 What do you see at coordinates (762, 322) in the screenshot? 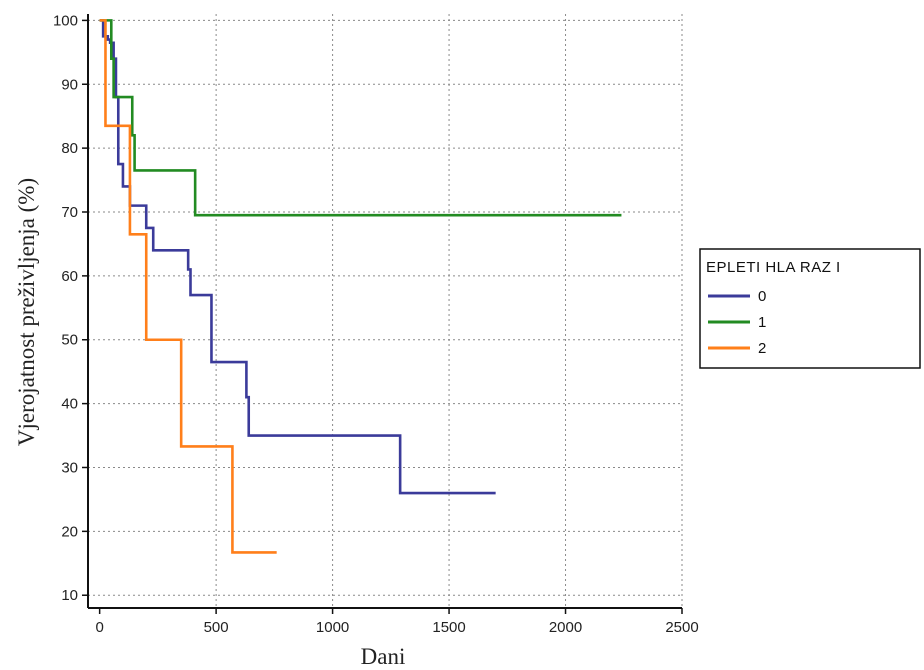
I see `legend-label-1: 1` at bounding box center [762, 322].